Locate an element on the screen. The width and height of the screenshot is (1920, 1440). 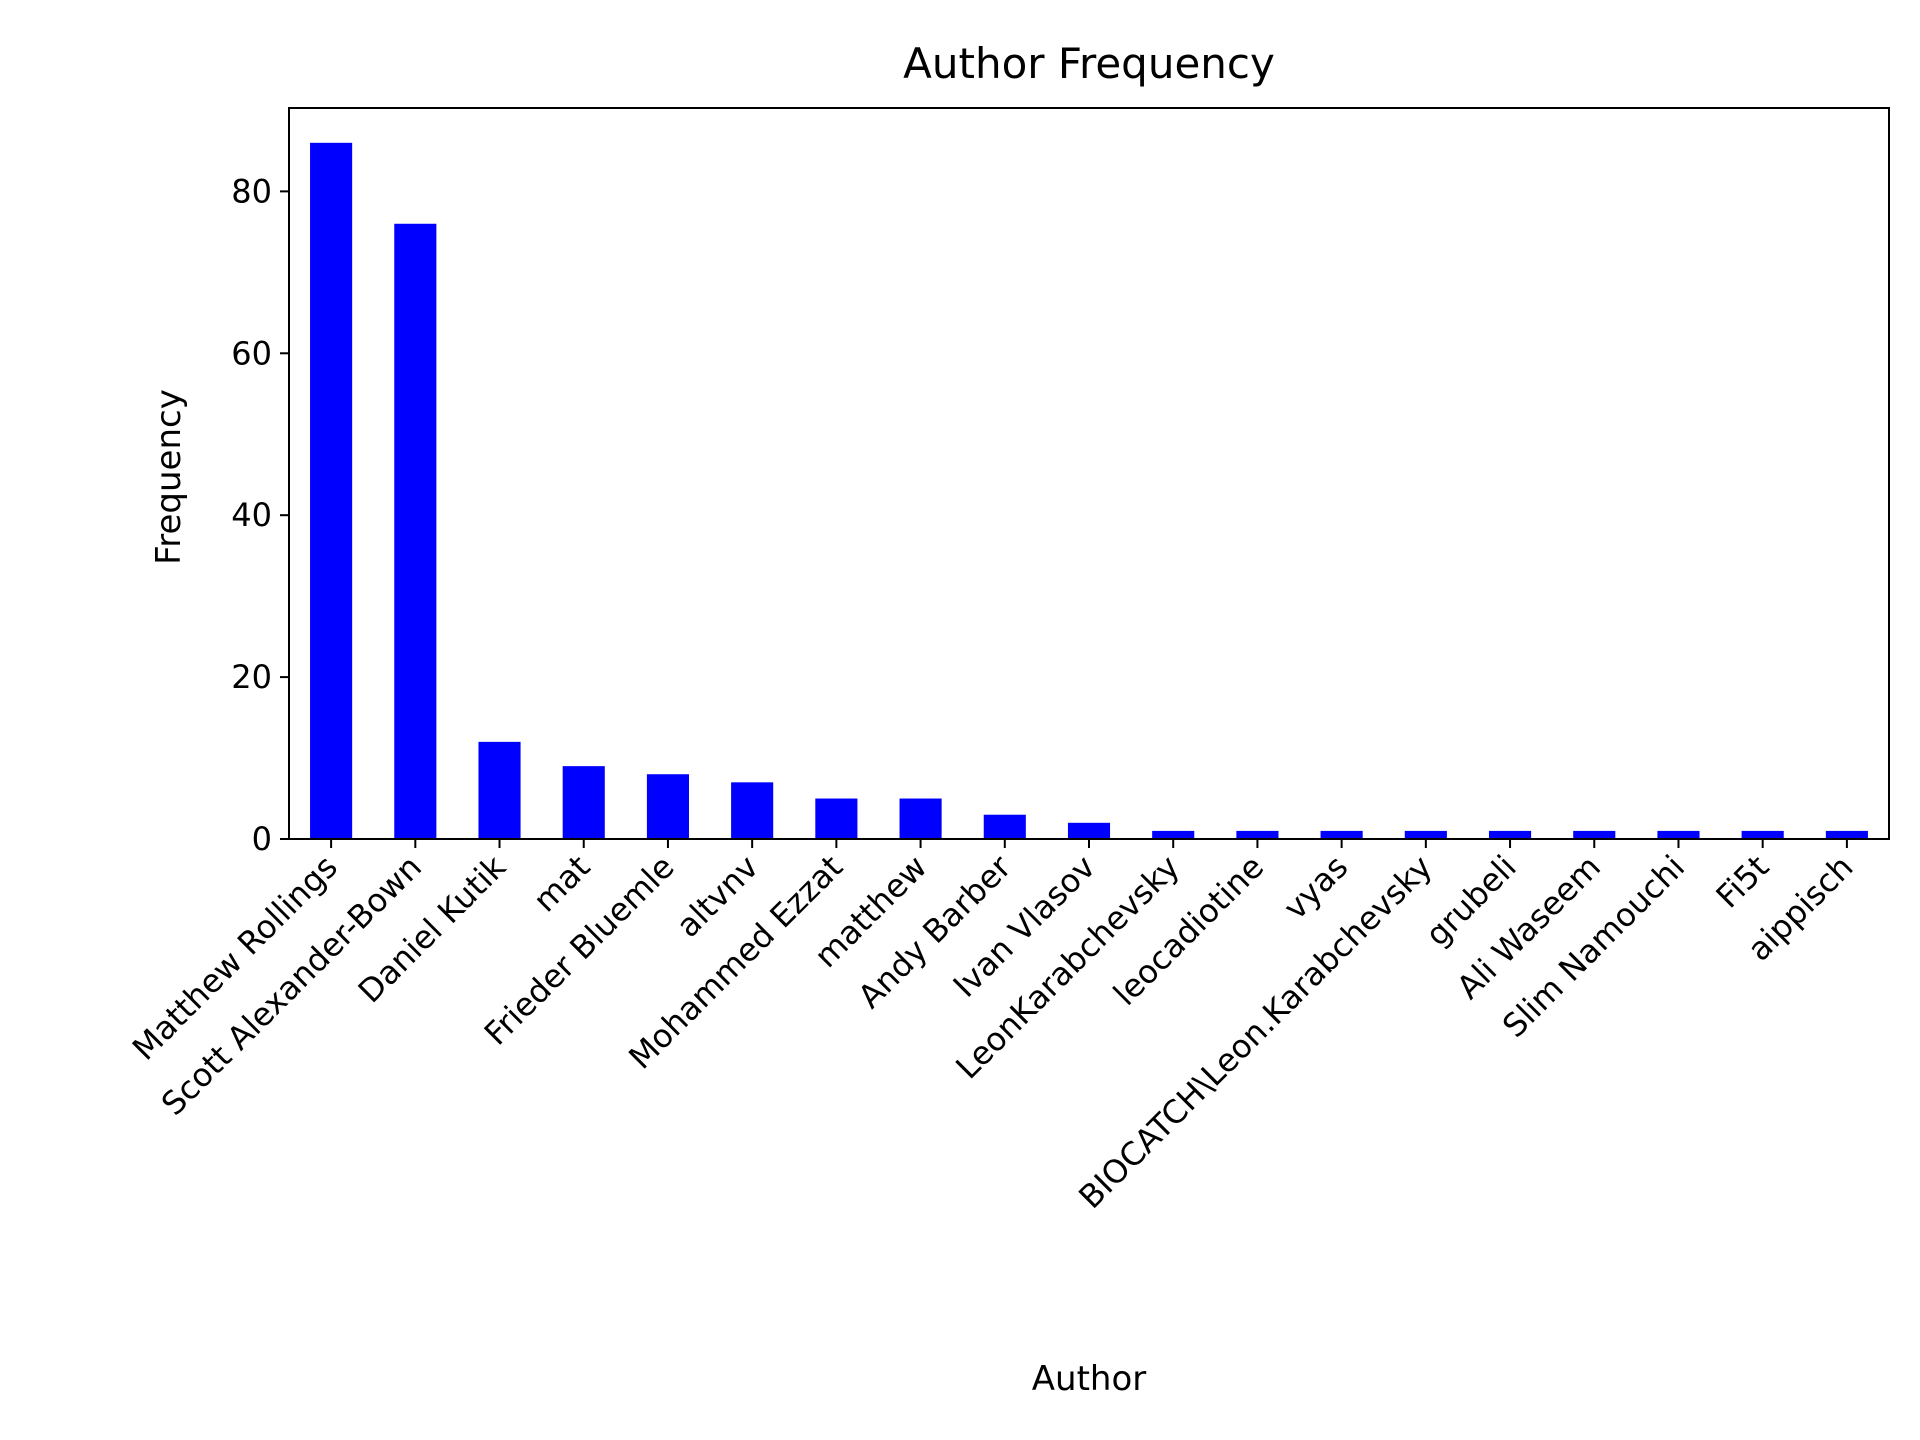
y-tick-label: 40 is located at coordinates (251, 515).